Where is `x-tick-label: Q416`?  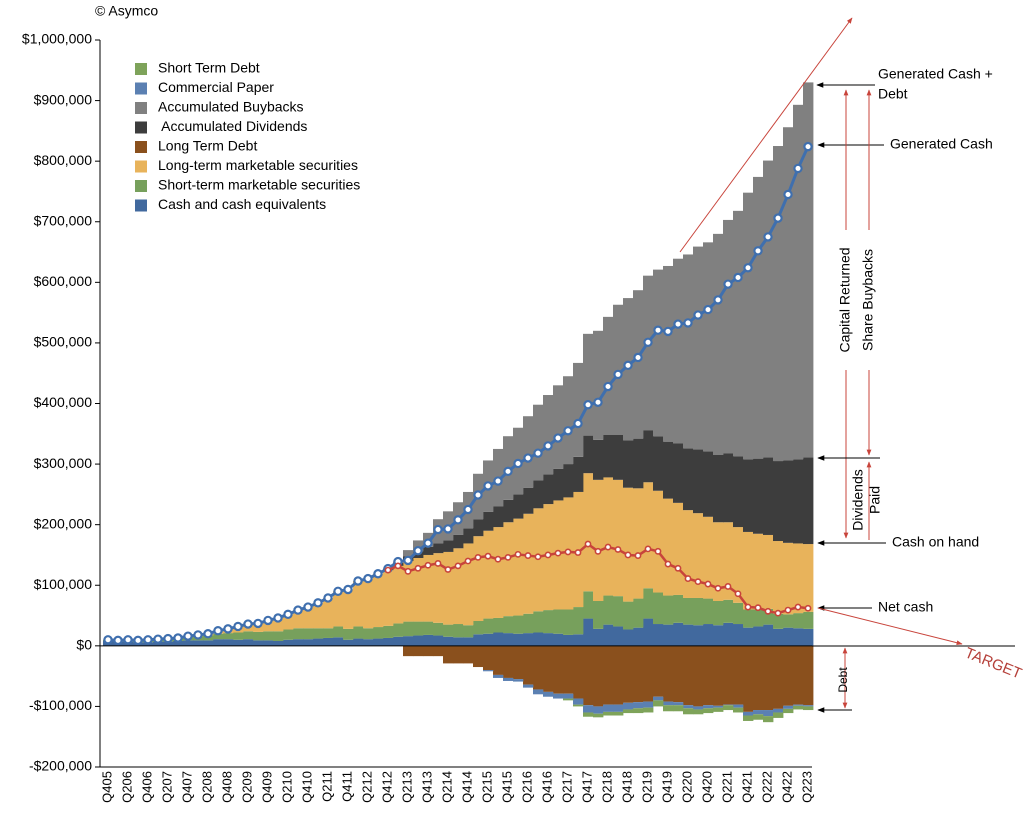
x-tick-label: Q416 is located at coordinates (546, 787).